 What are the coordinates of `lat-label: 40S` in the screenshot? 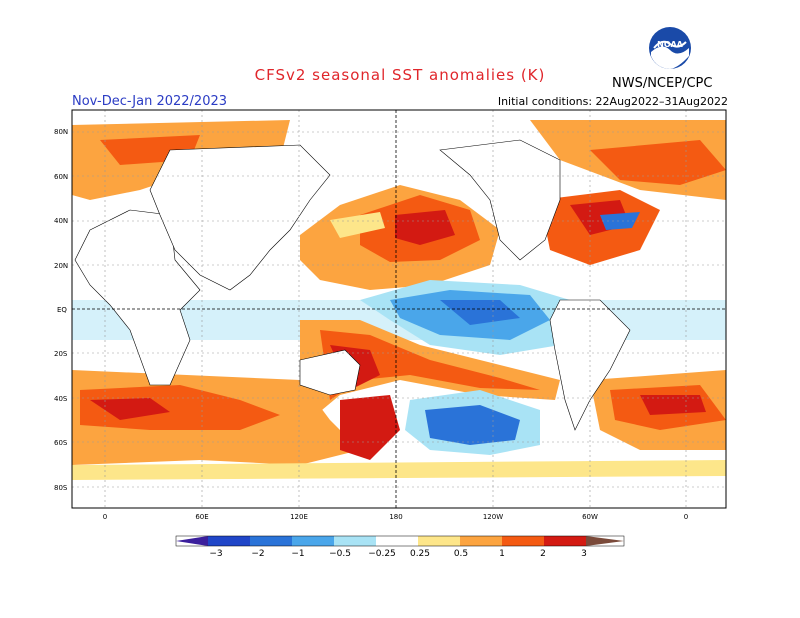 It's located at (61, 399).